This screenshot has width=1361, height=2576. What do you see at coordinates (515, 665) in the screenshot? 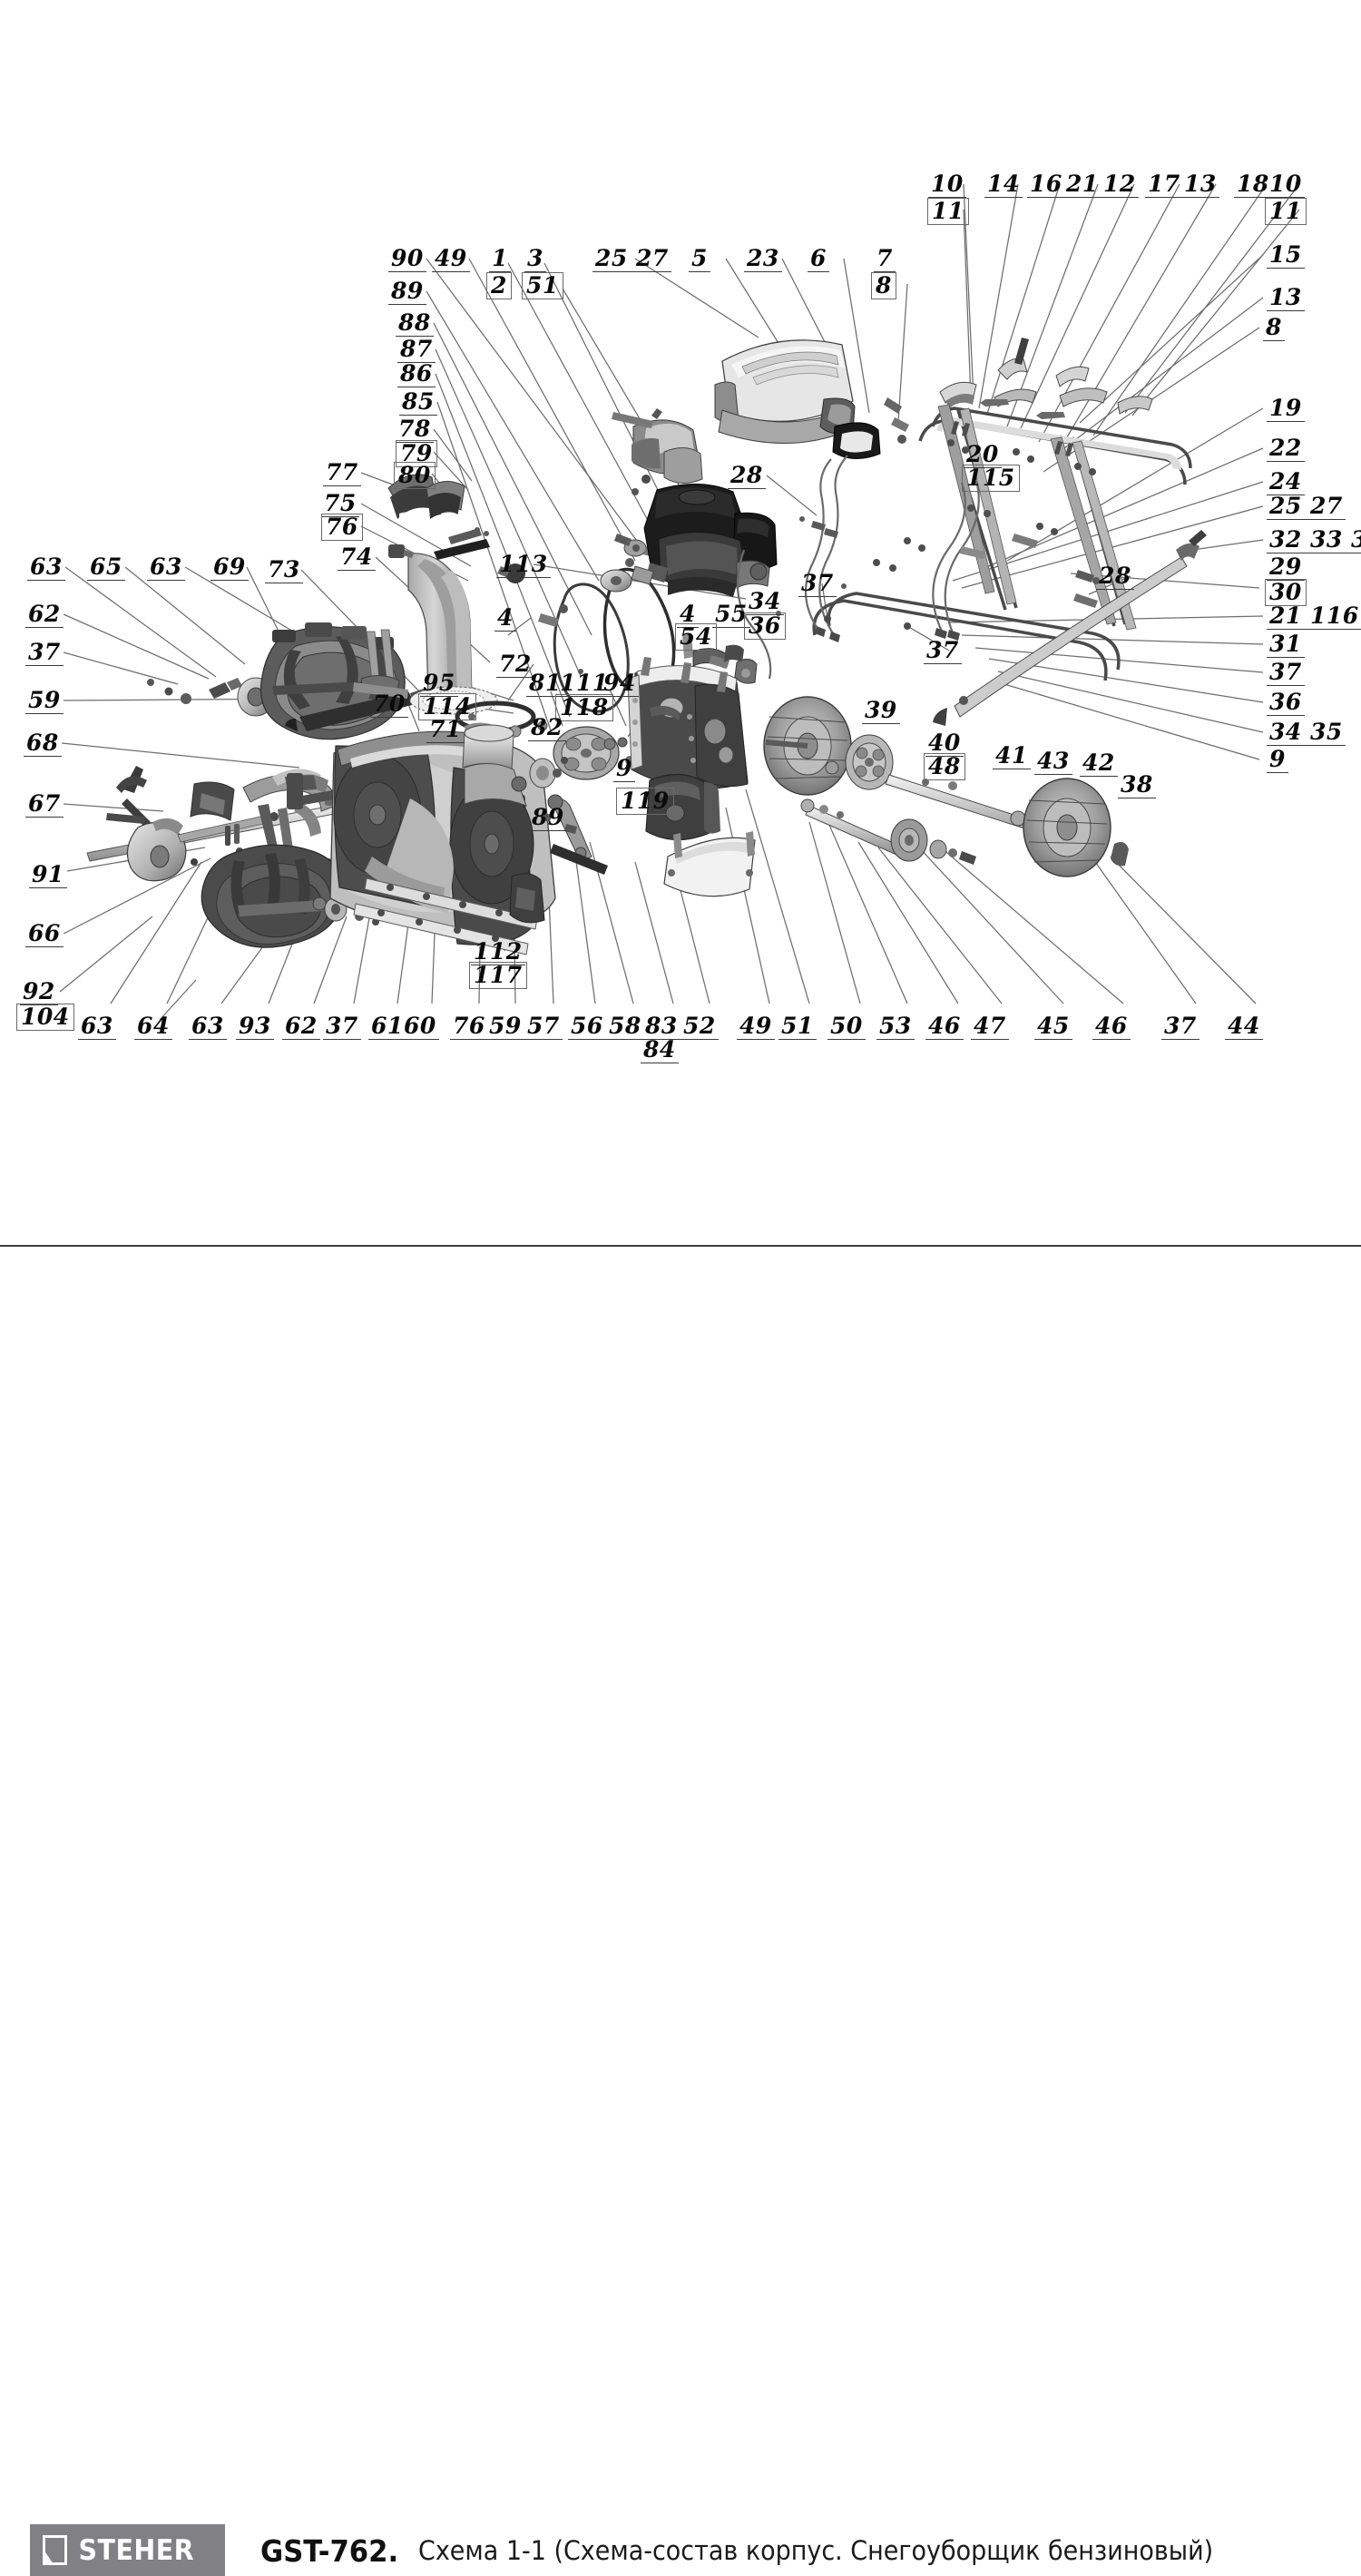
I see `callout-c-72: 72` at bounding box center [515, 665].